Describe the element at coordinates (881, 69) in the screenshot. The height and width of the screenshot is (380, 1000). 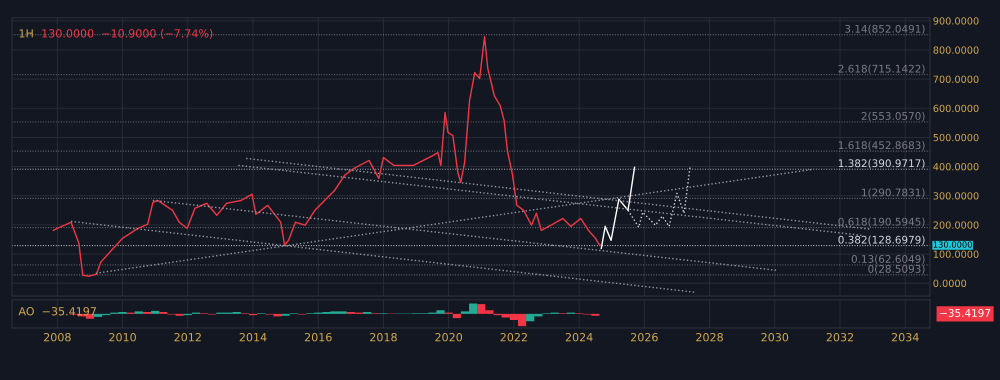
I see `ref-line-label: 2.618(715.1422)` at that location.